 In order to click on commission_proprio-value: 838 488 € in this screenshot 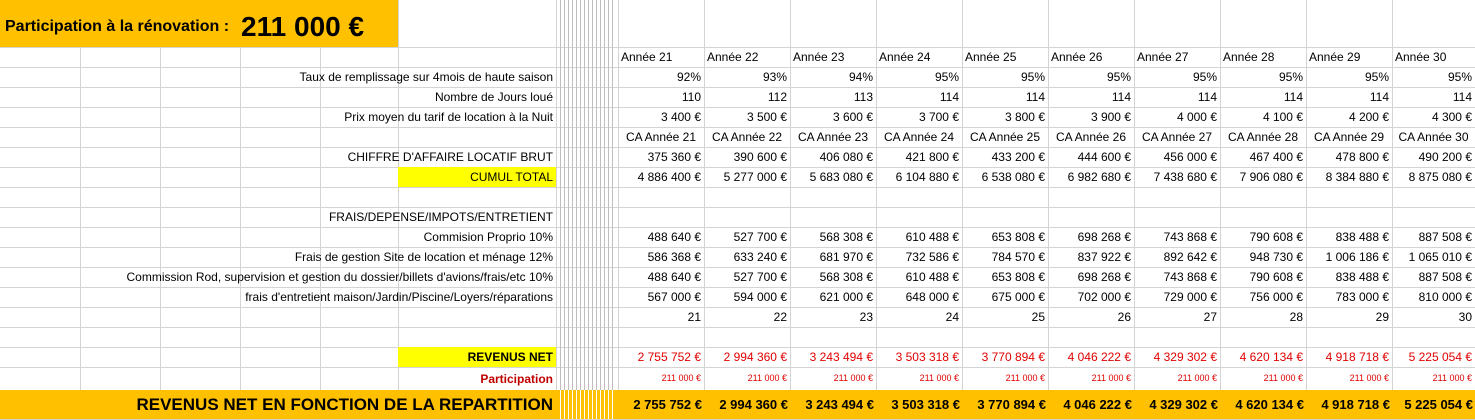, I will do `click(1362, 237)`.